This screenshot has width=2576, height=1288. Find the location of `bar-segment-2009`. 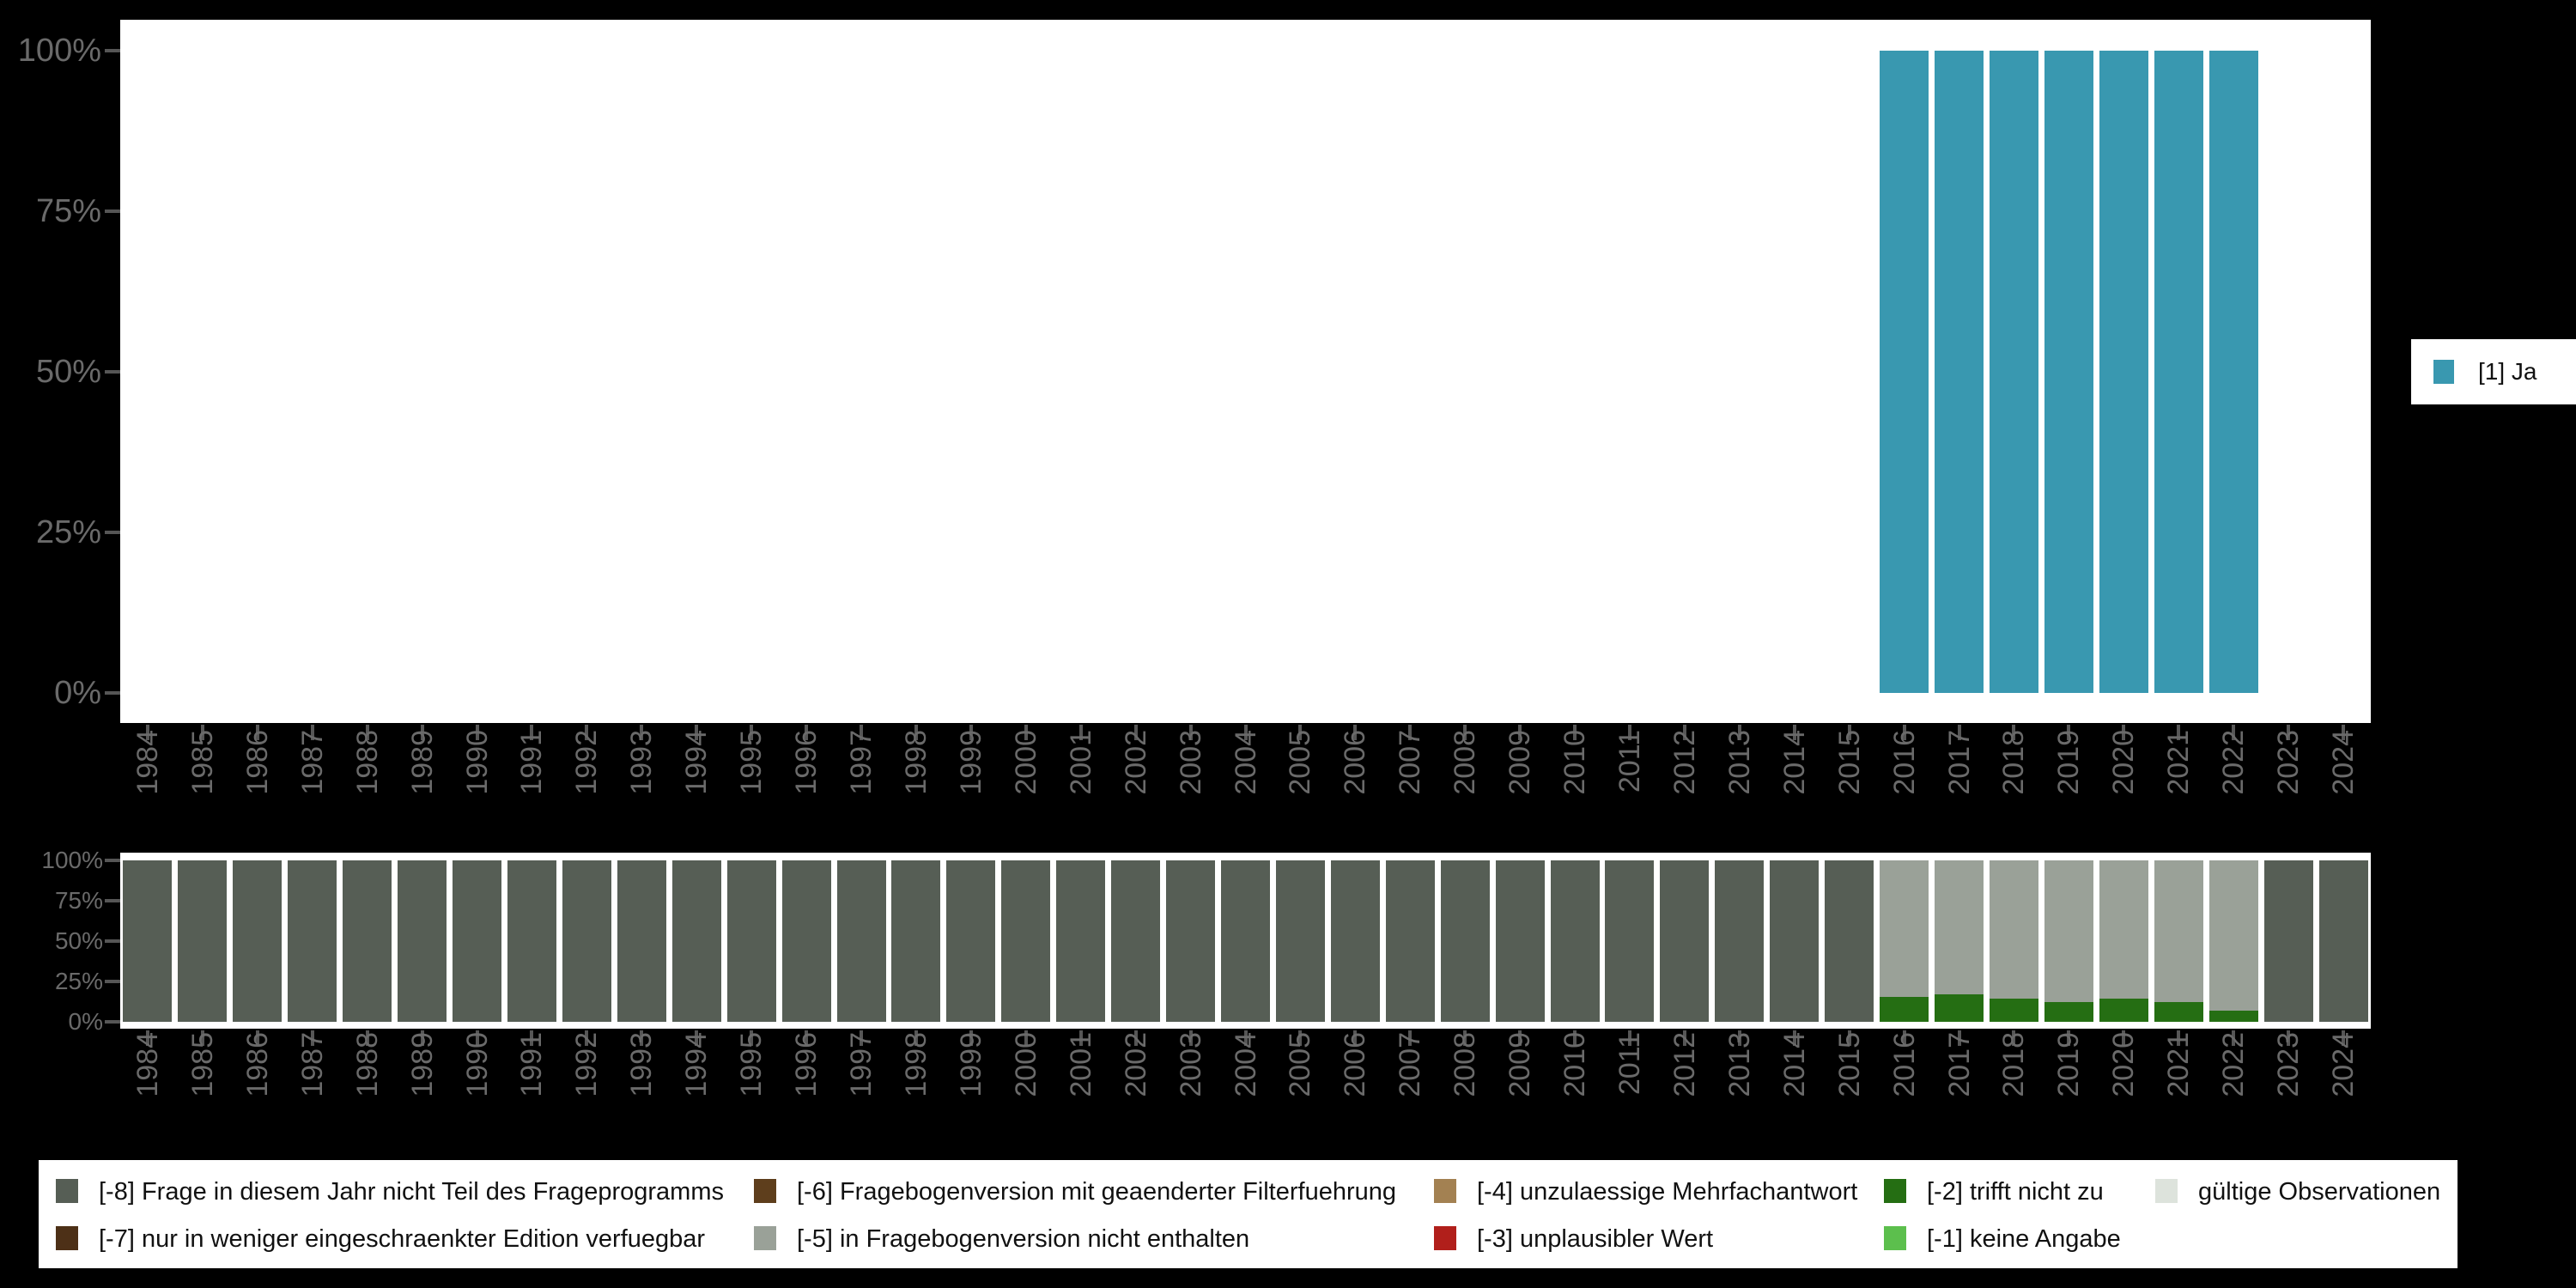

bar-segment-2009 is located at coordinates (1520, 941).